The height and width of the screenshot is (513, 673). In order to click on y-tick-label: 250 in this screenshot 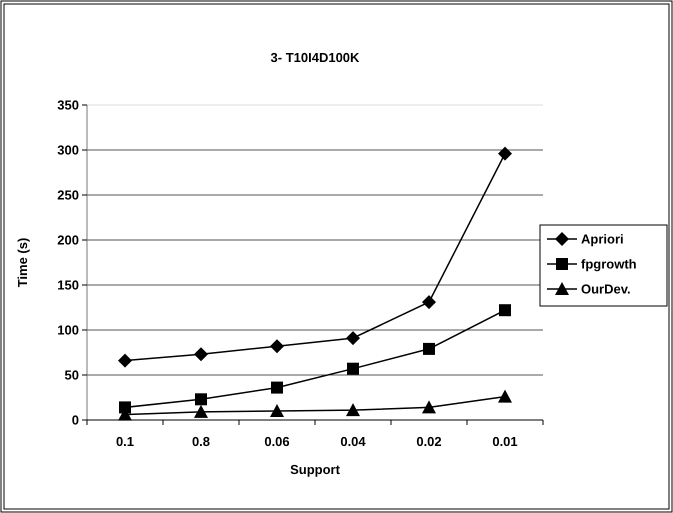, I will do `click(68, 195)`.